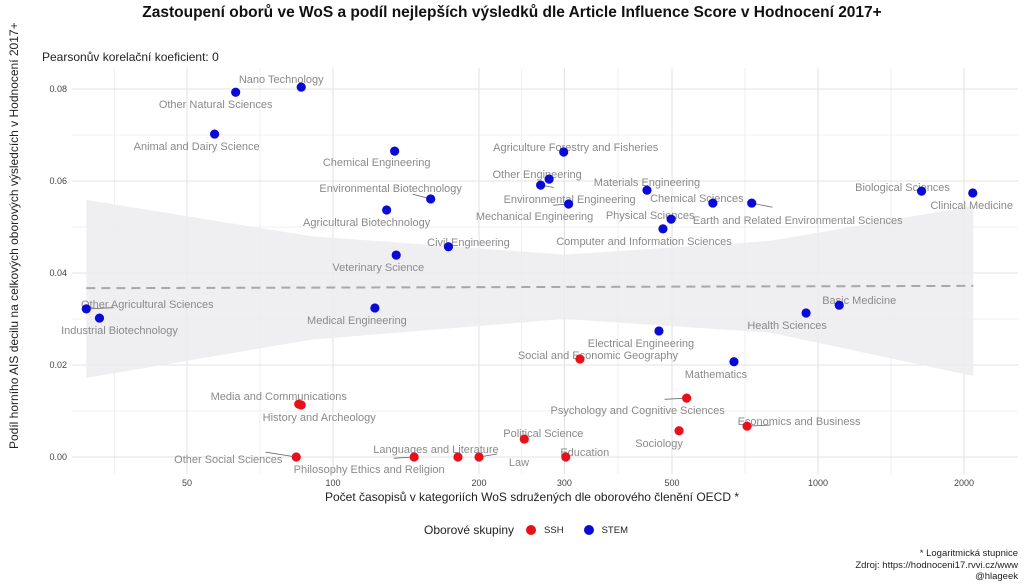 This screenshot has width=1024, height=585. I want to click on x-tick-label: 300, so click(564, 483).